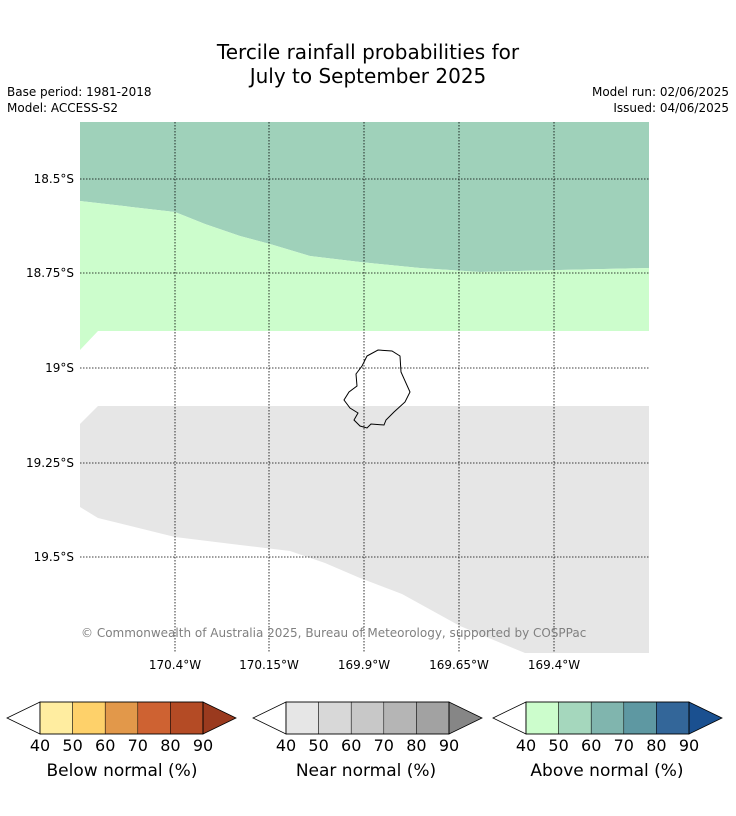 This screenshot has width=736, height=816. What do you see at coordinates (660, 92) in the screenshot?
I see `model-run-label: Model run: 02/06/2025` at bounding box center [660, 92].